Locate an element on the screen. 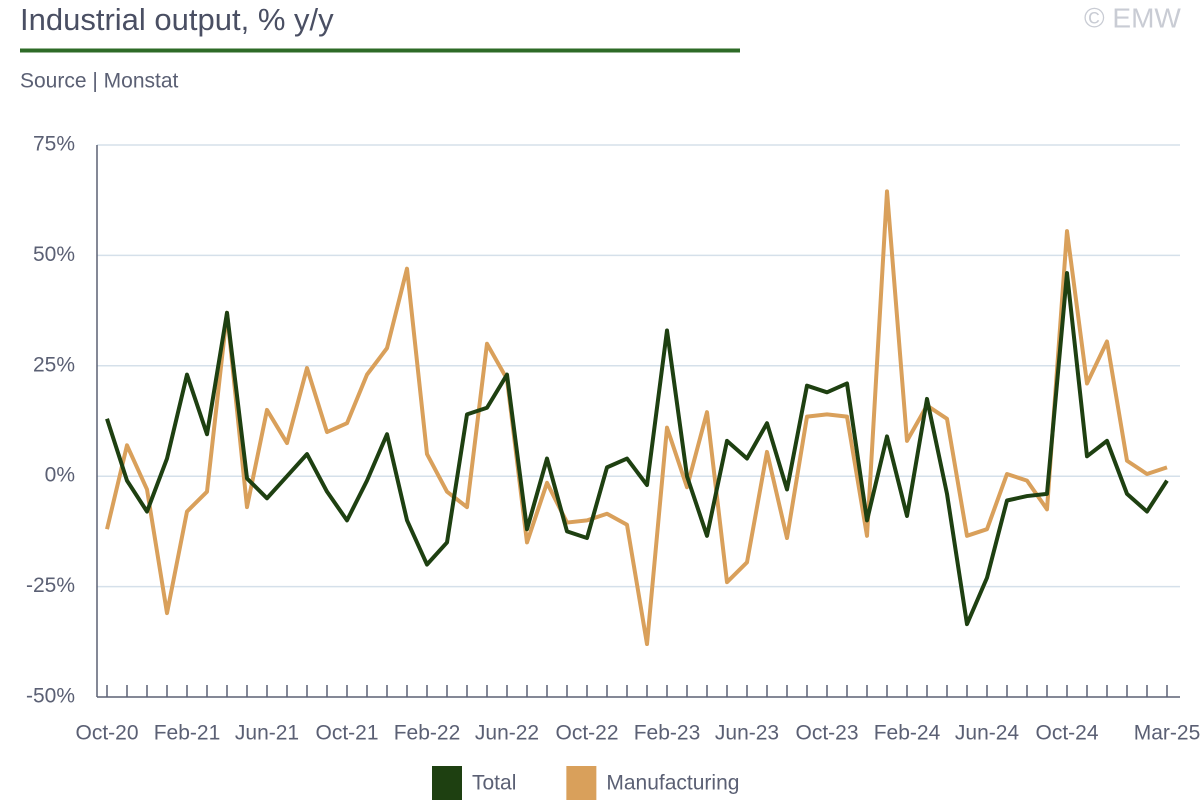  y-tick-label: 75% is located at coordinates (54, 144).